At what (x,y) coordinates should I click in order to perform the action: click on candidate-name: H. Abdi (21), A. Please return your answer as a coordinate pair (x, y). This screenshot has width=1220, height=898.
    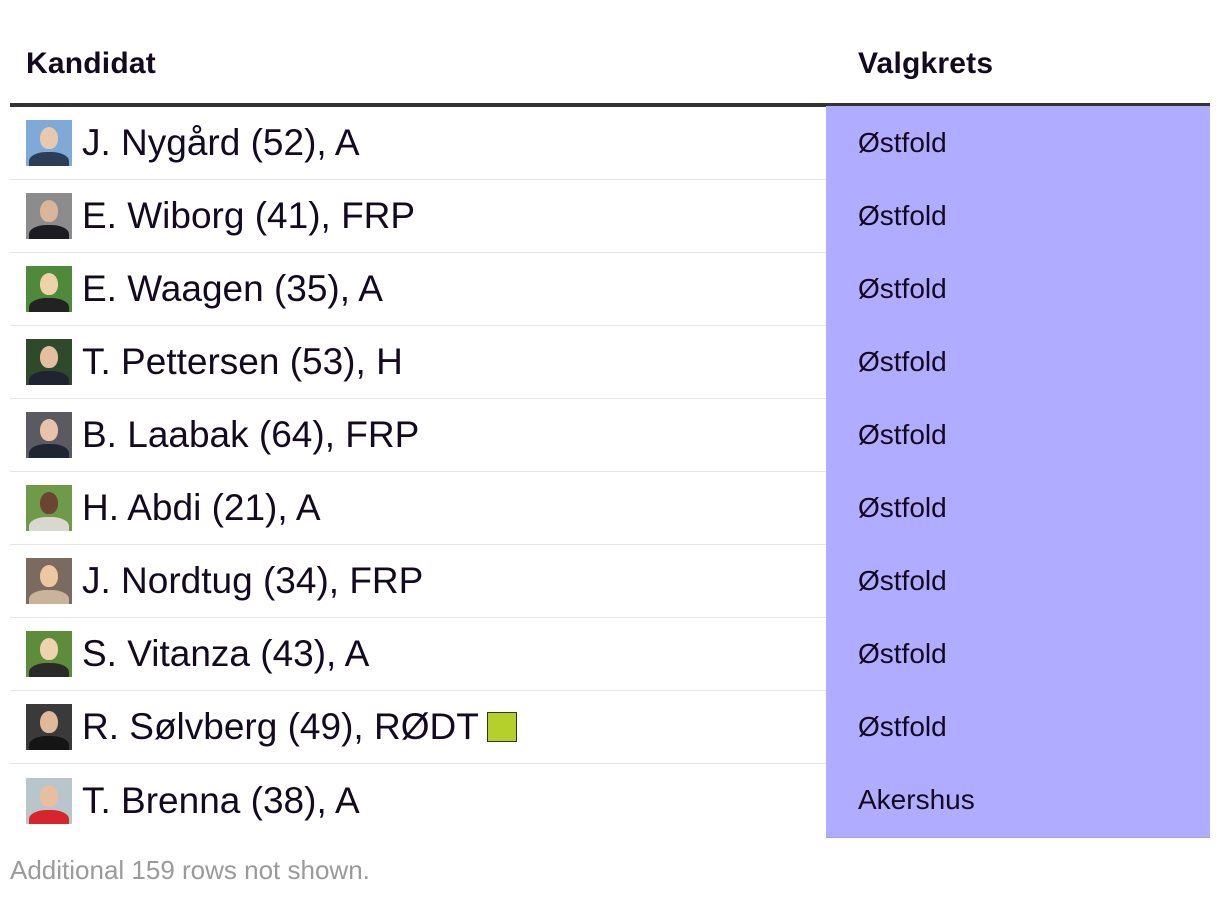
    Looking at the image, I should click on (201, 508).